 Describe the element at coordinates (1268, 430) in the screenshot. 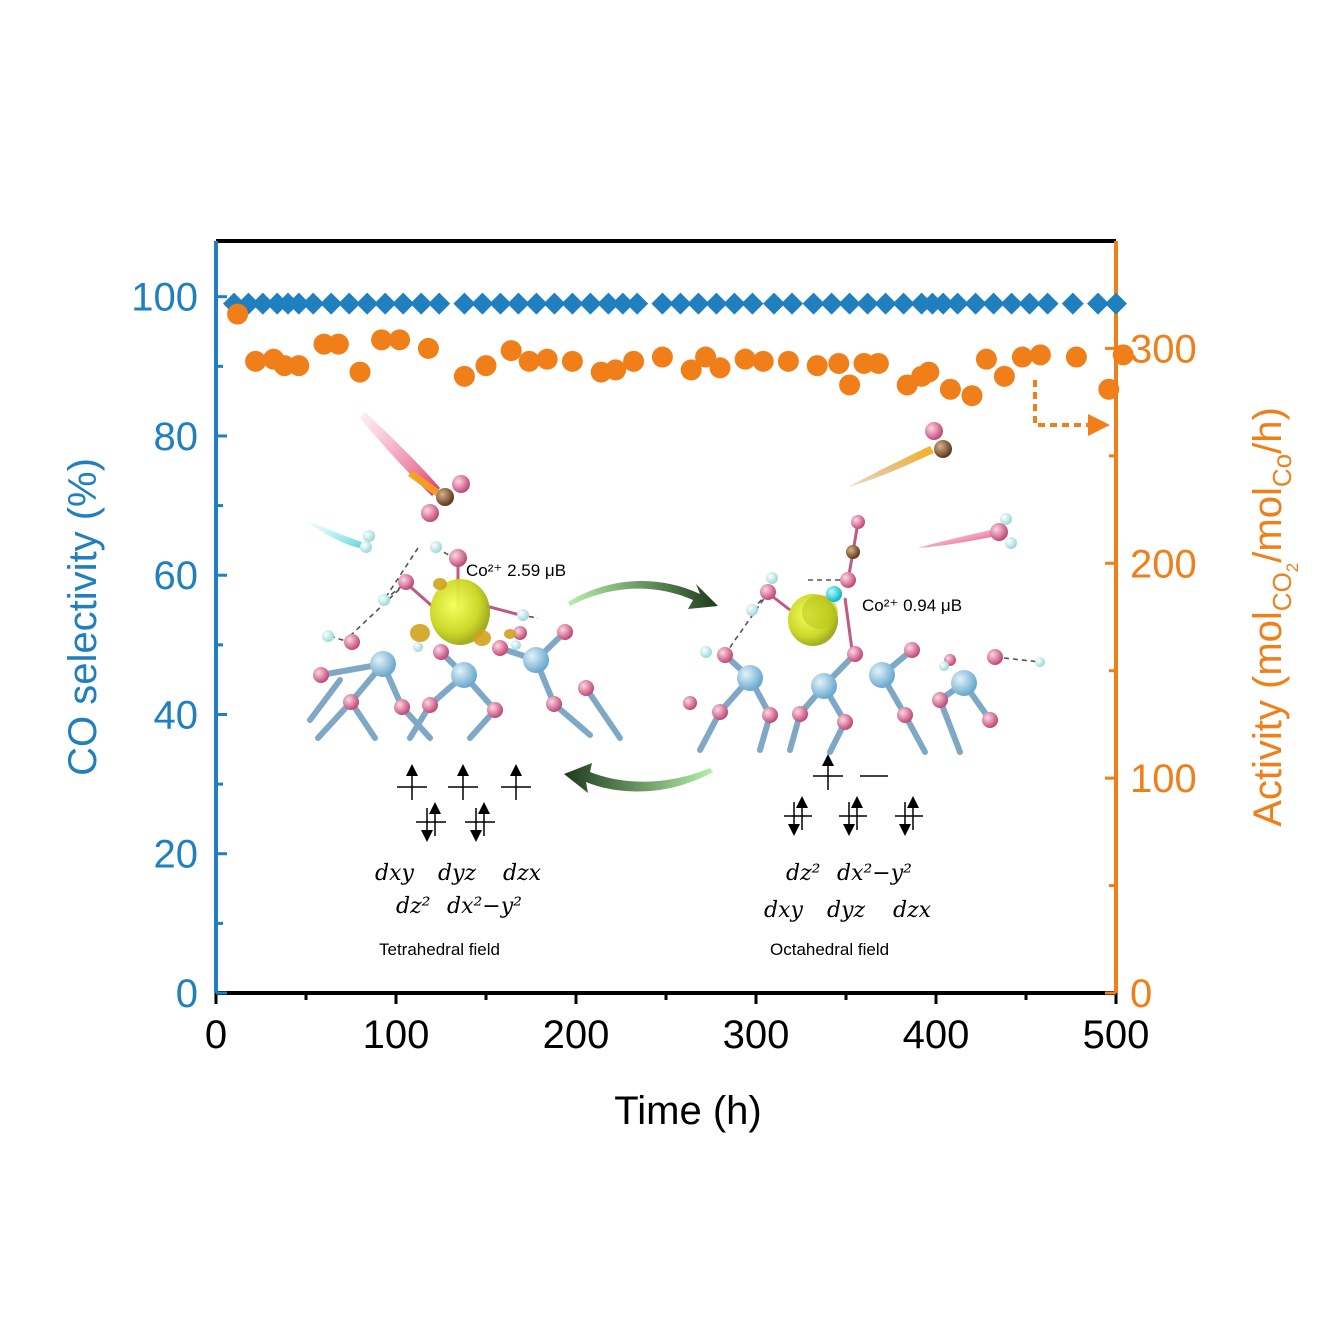

I see `right-y-title-part-6: /h)` at that location.